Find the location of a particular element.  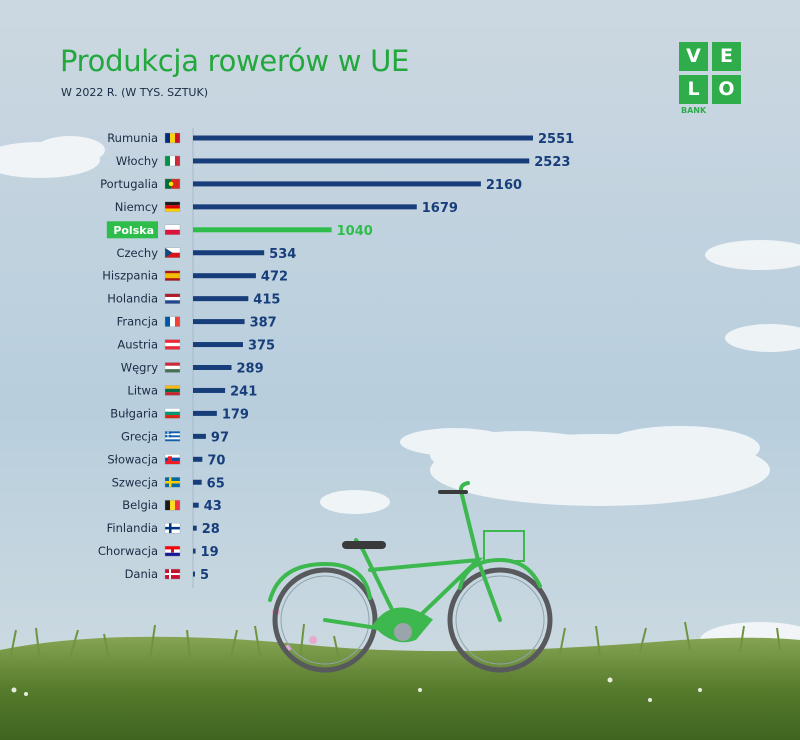

value-label: 375 is located at coordinates (261, 346).